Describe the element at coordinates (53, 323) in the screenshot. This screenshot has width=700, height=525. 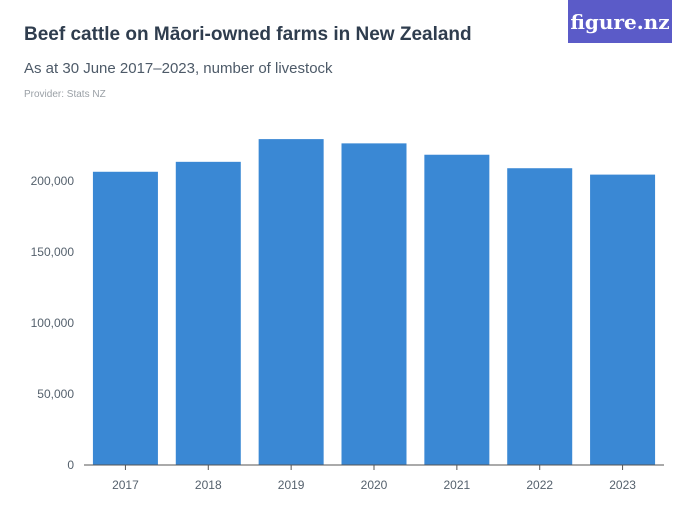
I see `y-tick-label: 100,000` at that location.